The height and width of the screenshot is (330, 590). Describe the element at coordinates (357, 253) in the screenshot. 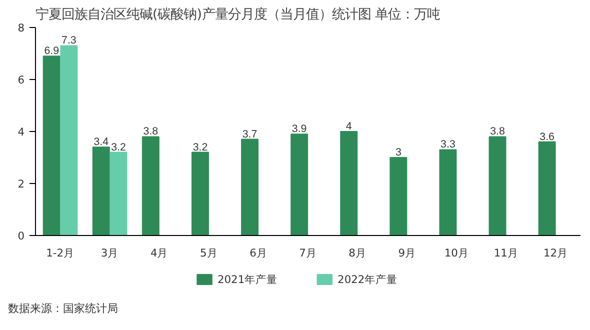

I see `x-tick-label: 8月` at that location.